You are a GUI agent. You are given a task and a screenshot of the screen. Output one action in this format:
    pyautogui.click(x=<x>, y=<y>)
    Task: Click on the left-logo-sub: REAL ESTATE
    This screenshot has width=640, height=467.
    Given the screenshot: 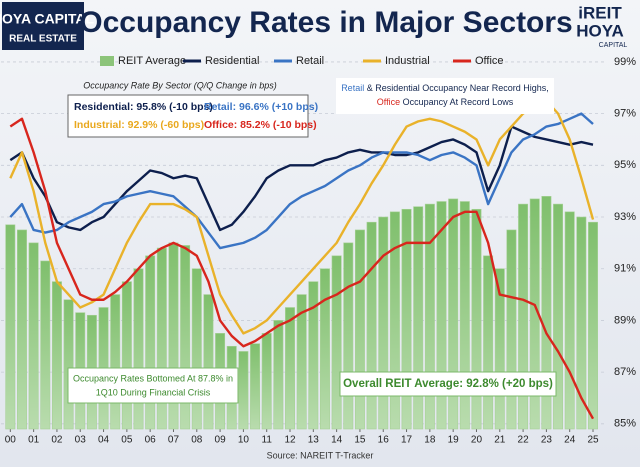 What is the action you would take?
    pyautogui.click(x=43, y=39)
    